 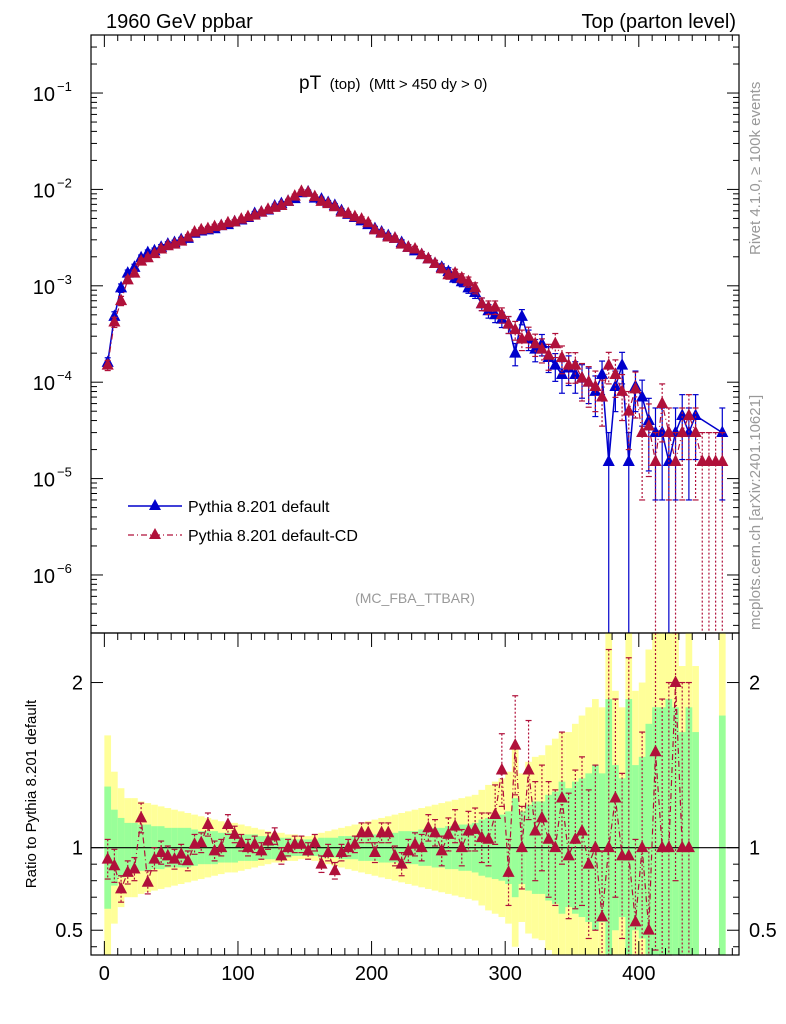 I want to click on ratio-y-tick-label-left: 0.5, so click(x=69, y=931).